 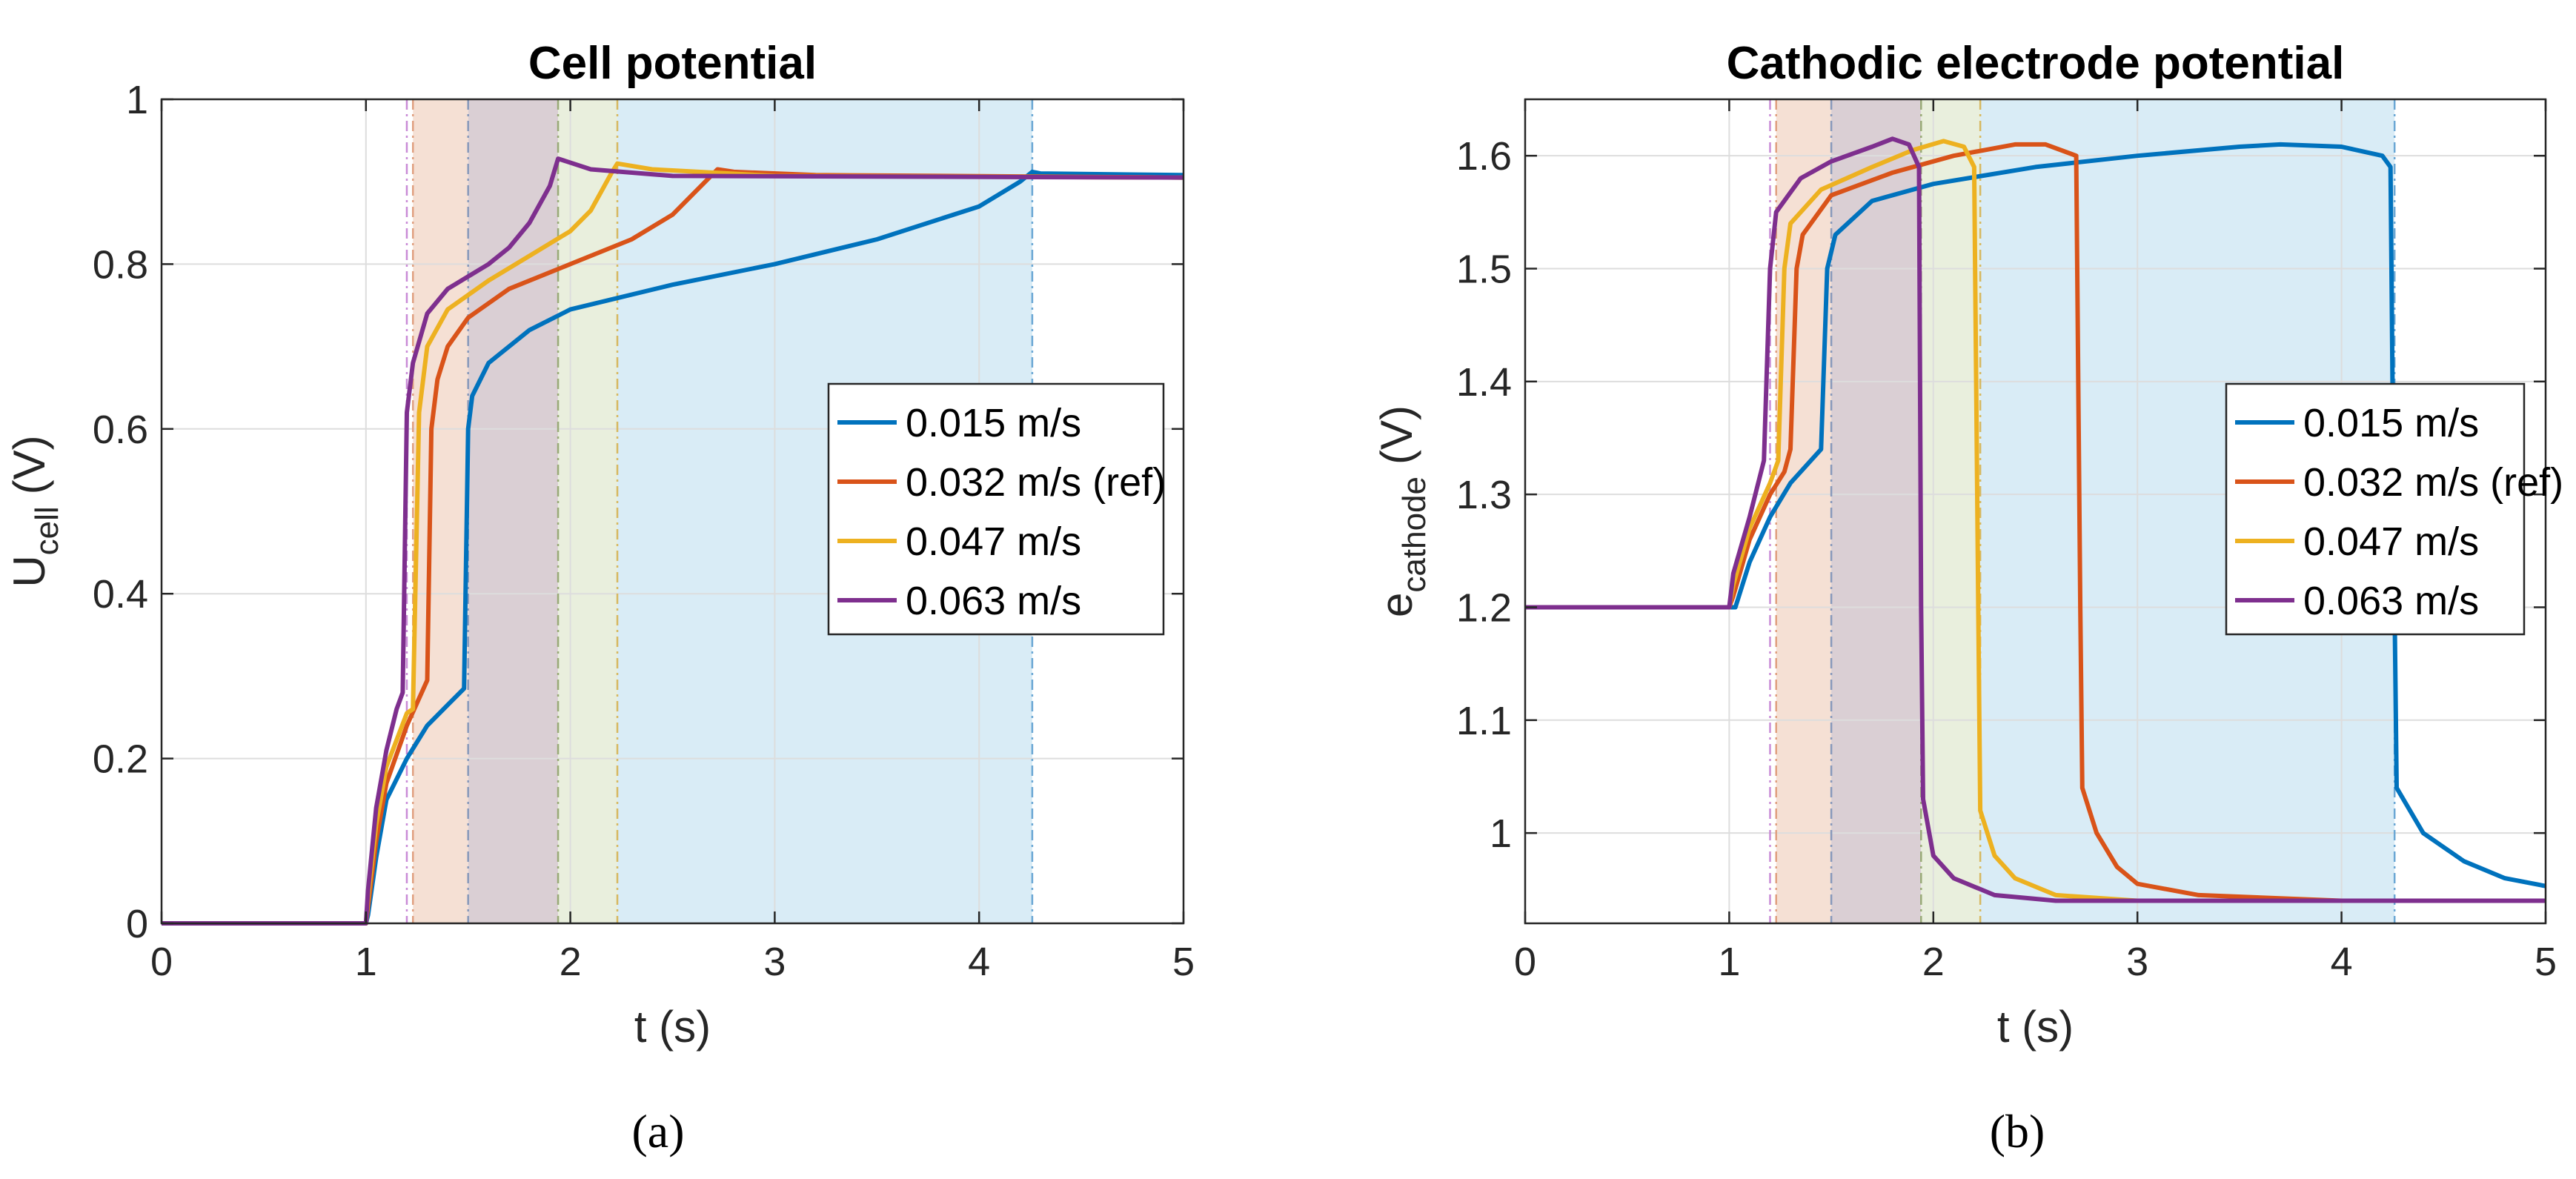 I want to click on y-tick-label: 1.3, so click(x=1484, y=495).